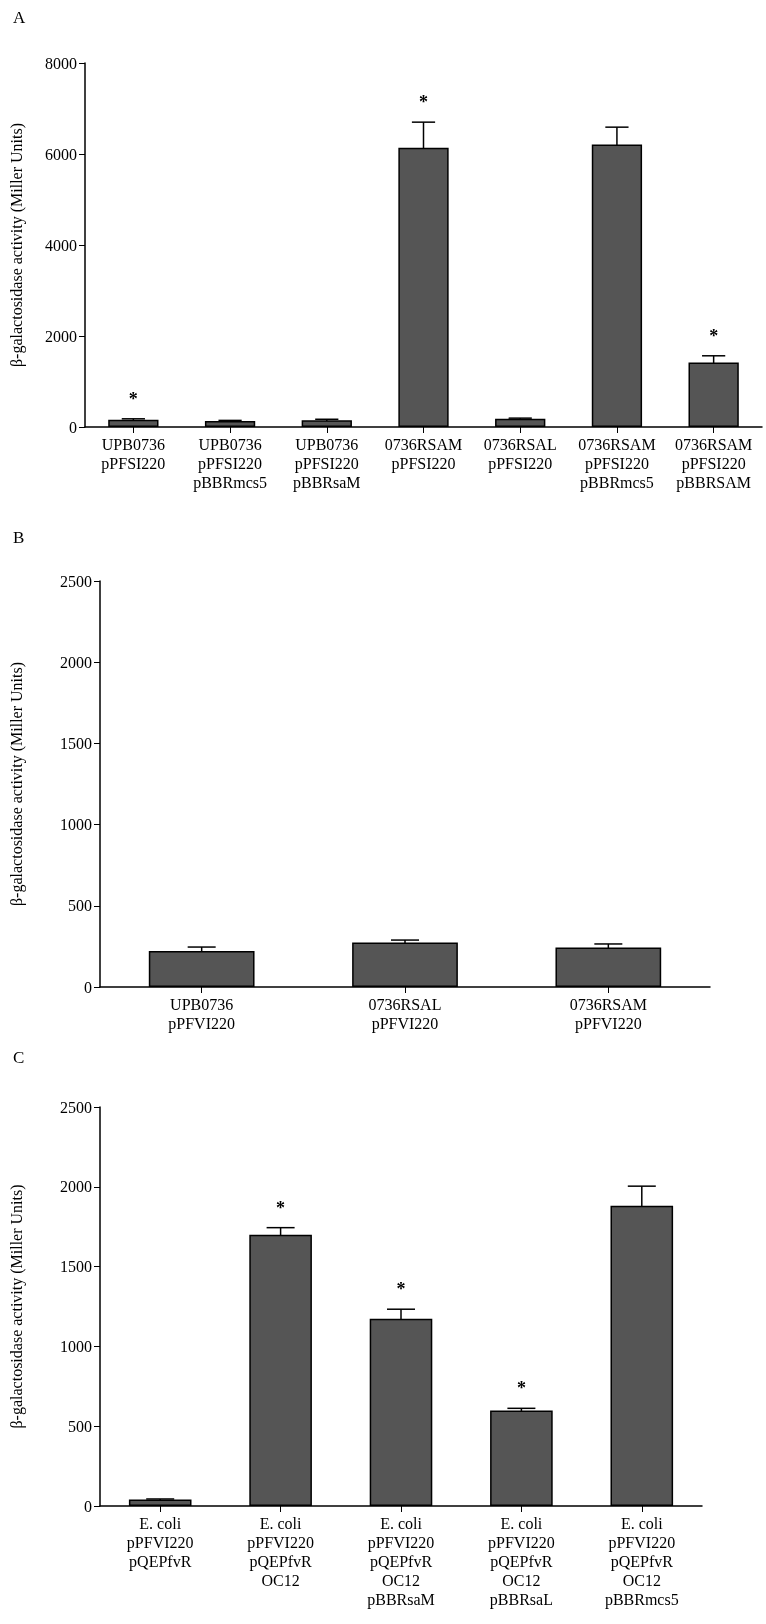 The width and height of the screenshot is (766, 1624). I want to click on x-tick-label: UPB0736 pPFVI220, so click(202, 1014).